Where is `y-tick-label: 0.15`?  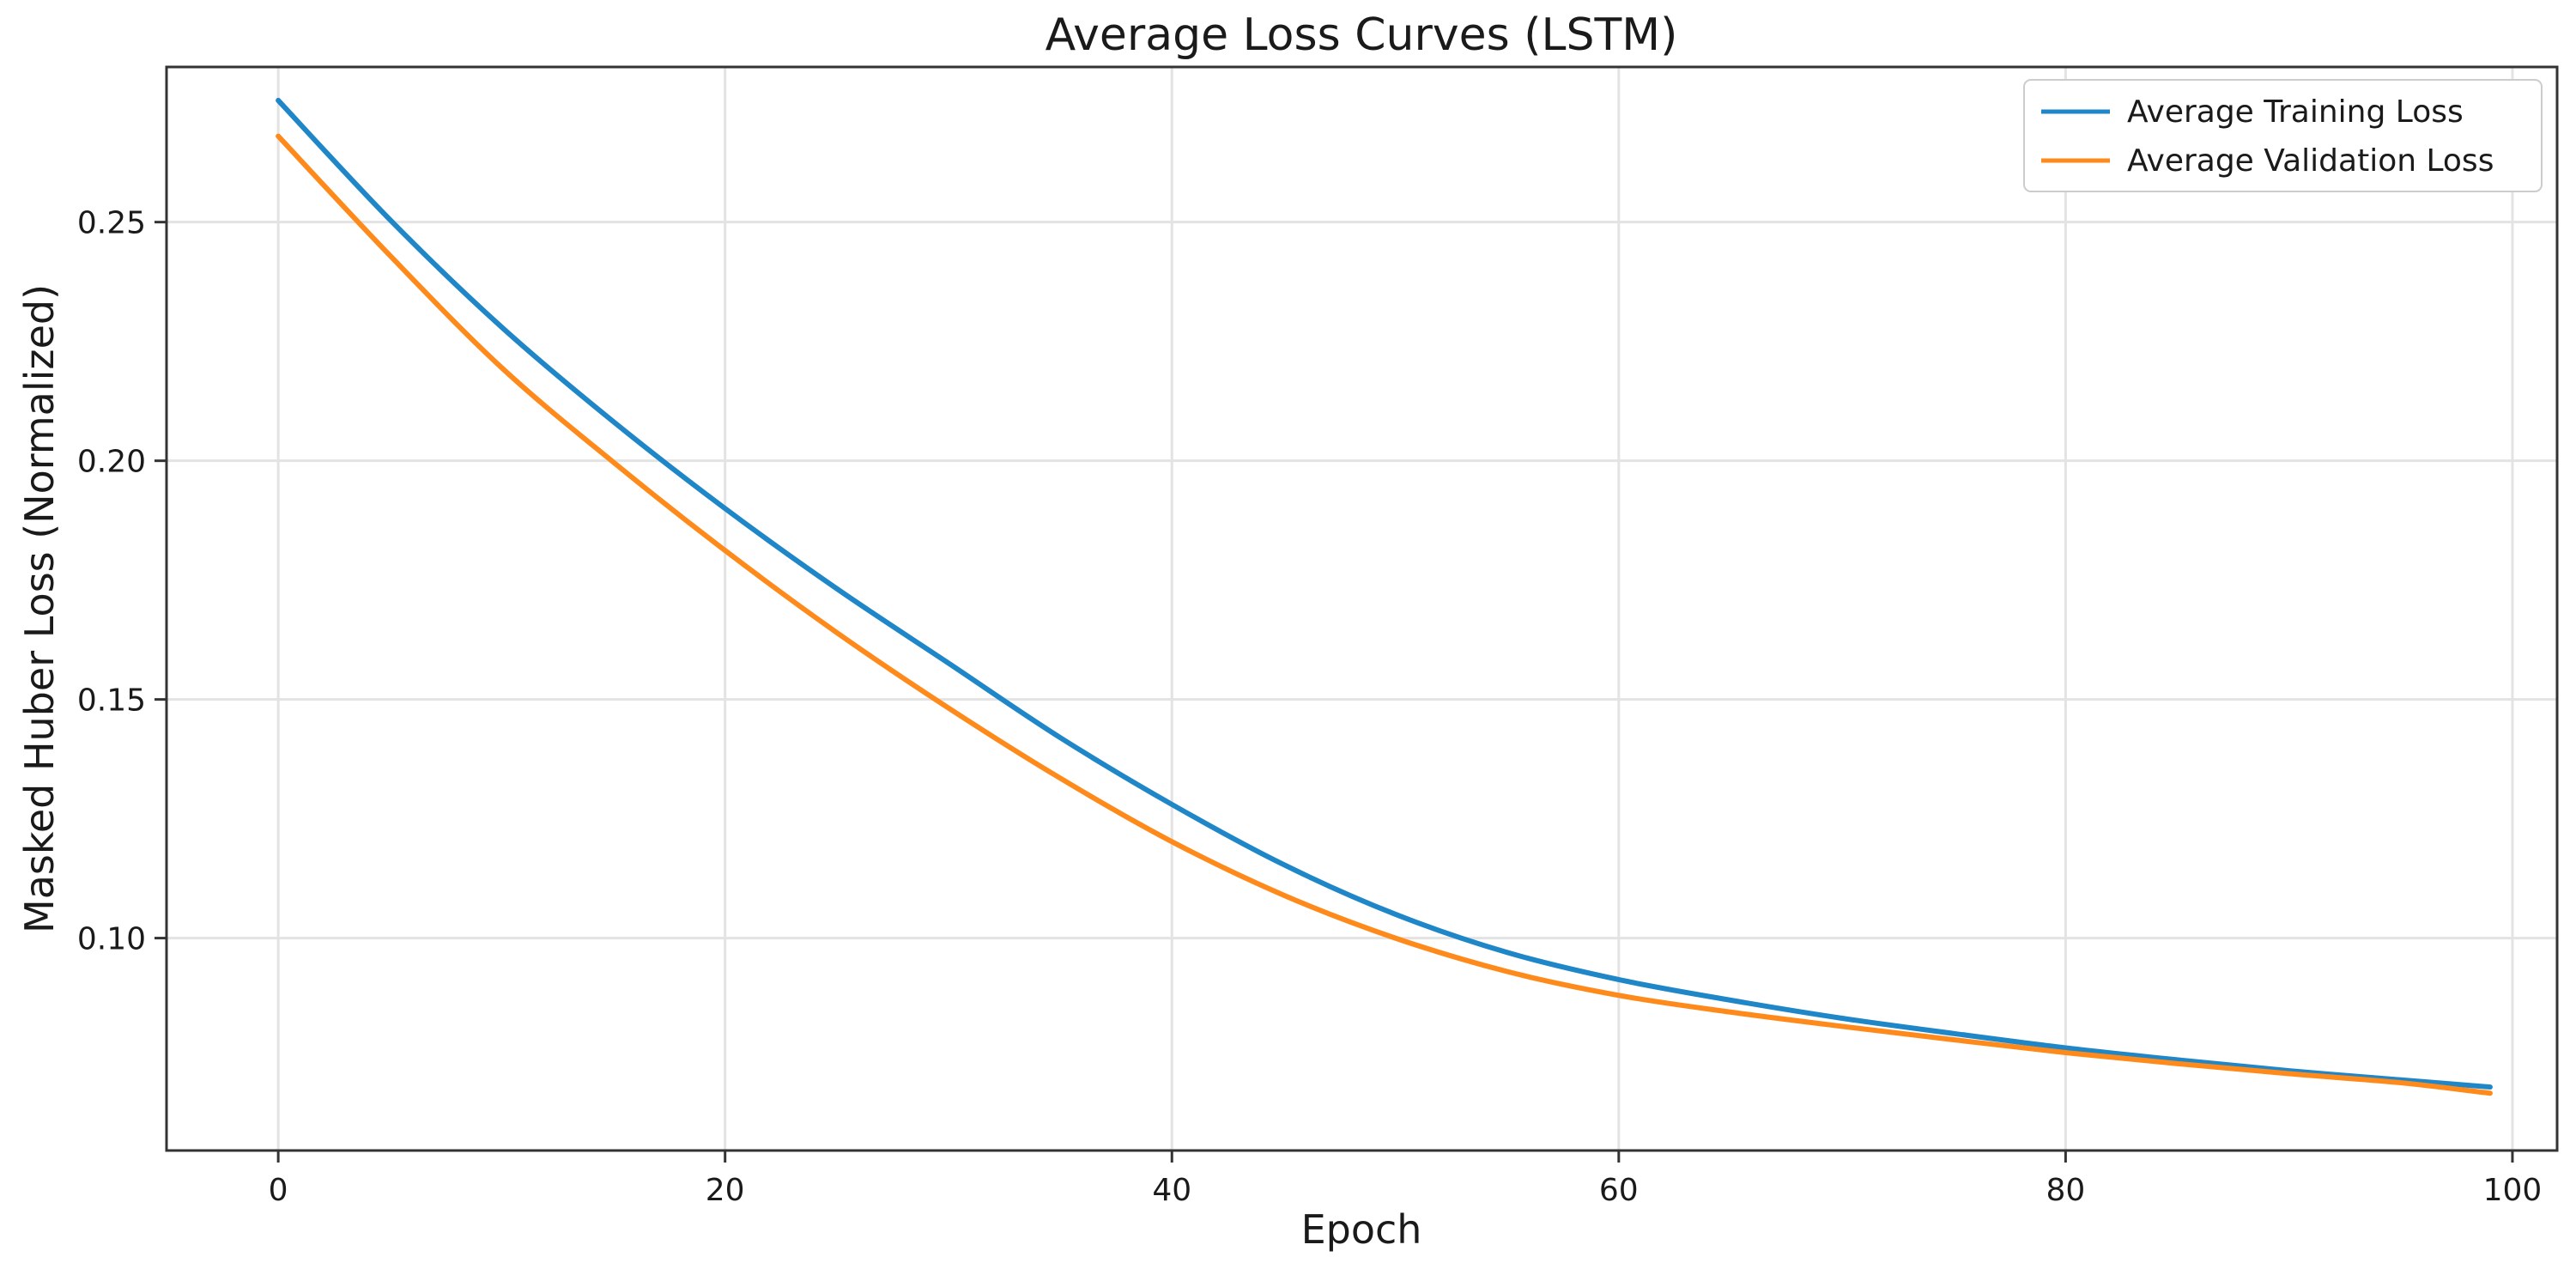
y-tick-label: 0.15 is located at coordinates (111, 701).